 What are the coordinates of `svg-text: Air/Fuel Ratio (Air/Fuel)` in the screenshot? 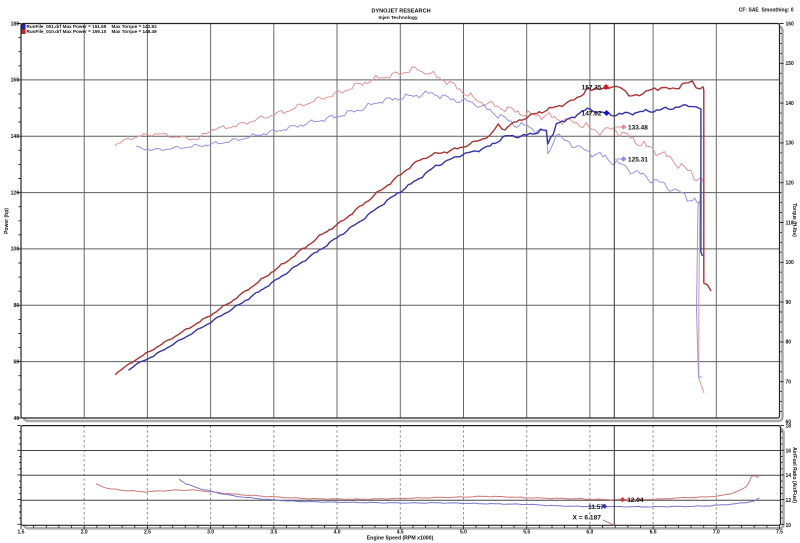 It's located at (794, 475).